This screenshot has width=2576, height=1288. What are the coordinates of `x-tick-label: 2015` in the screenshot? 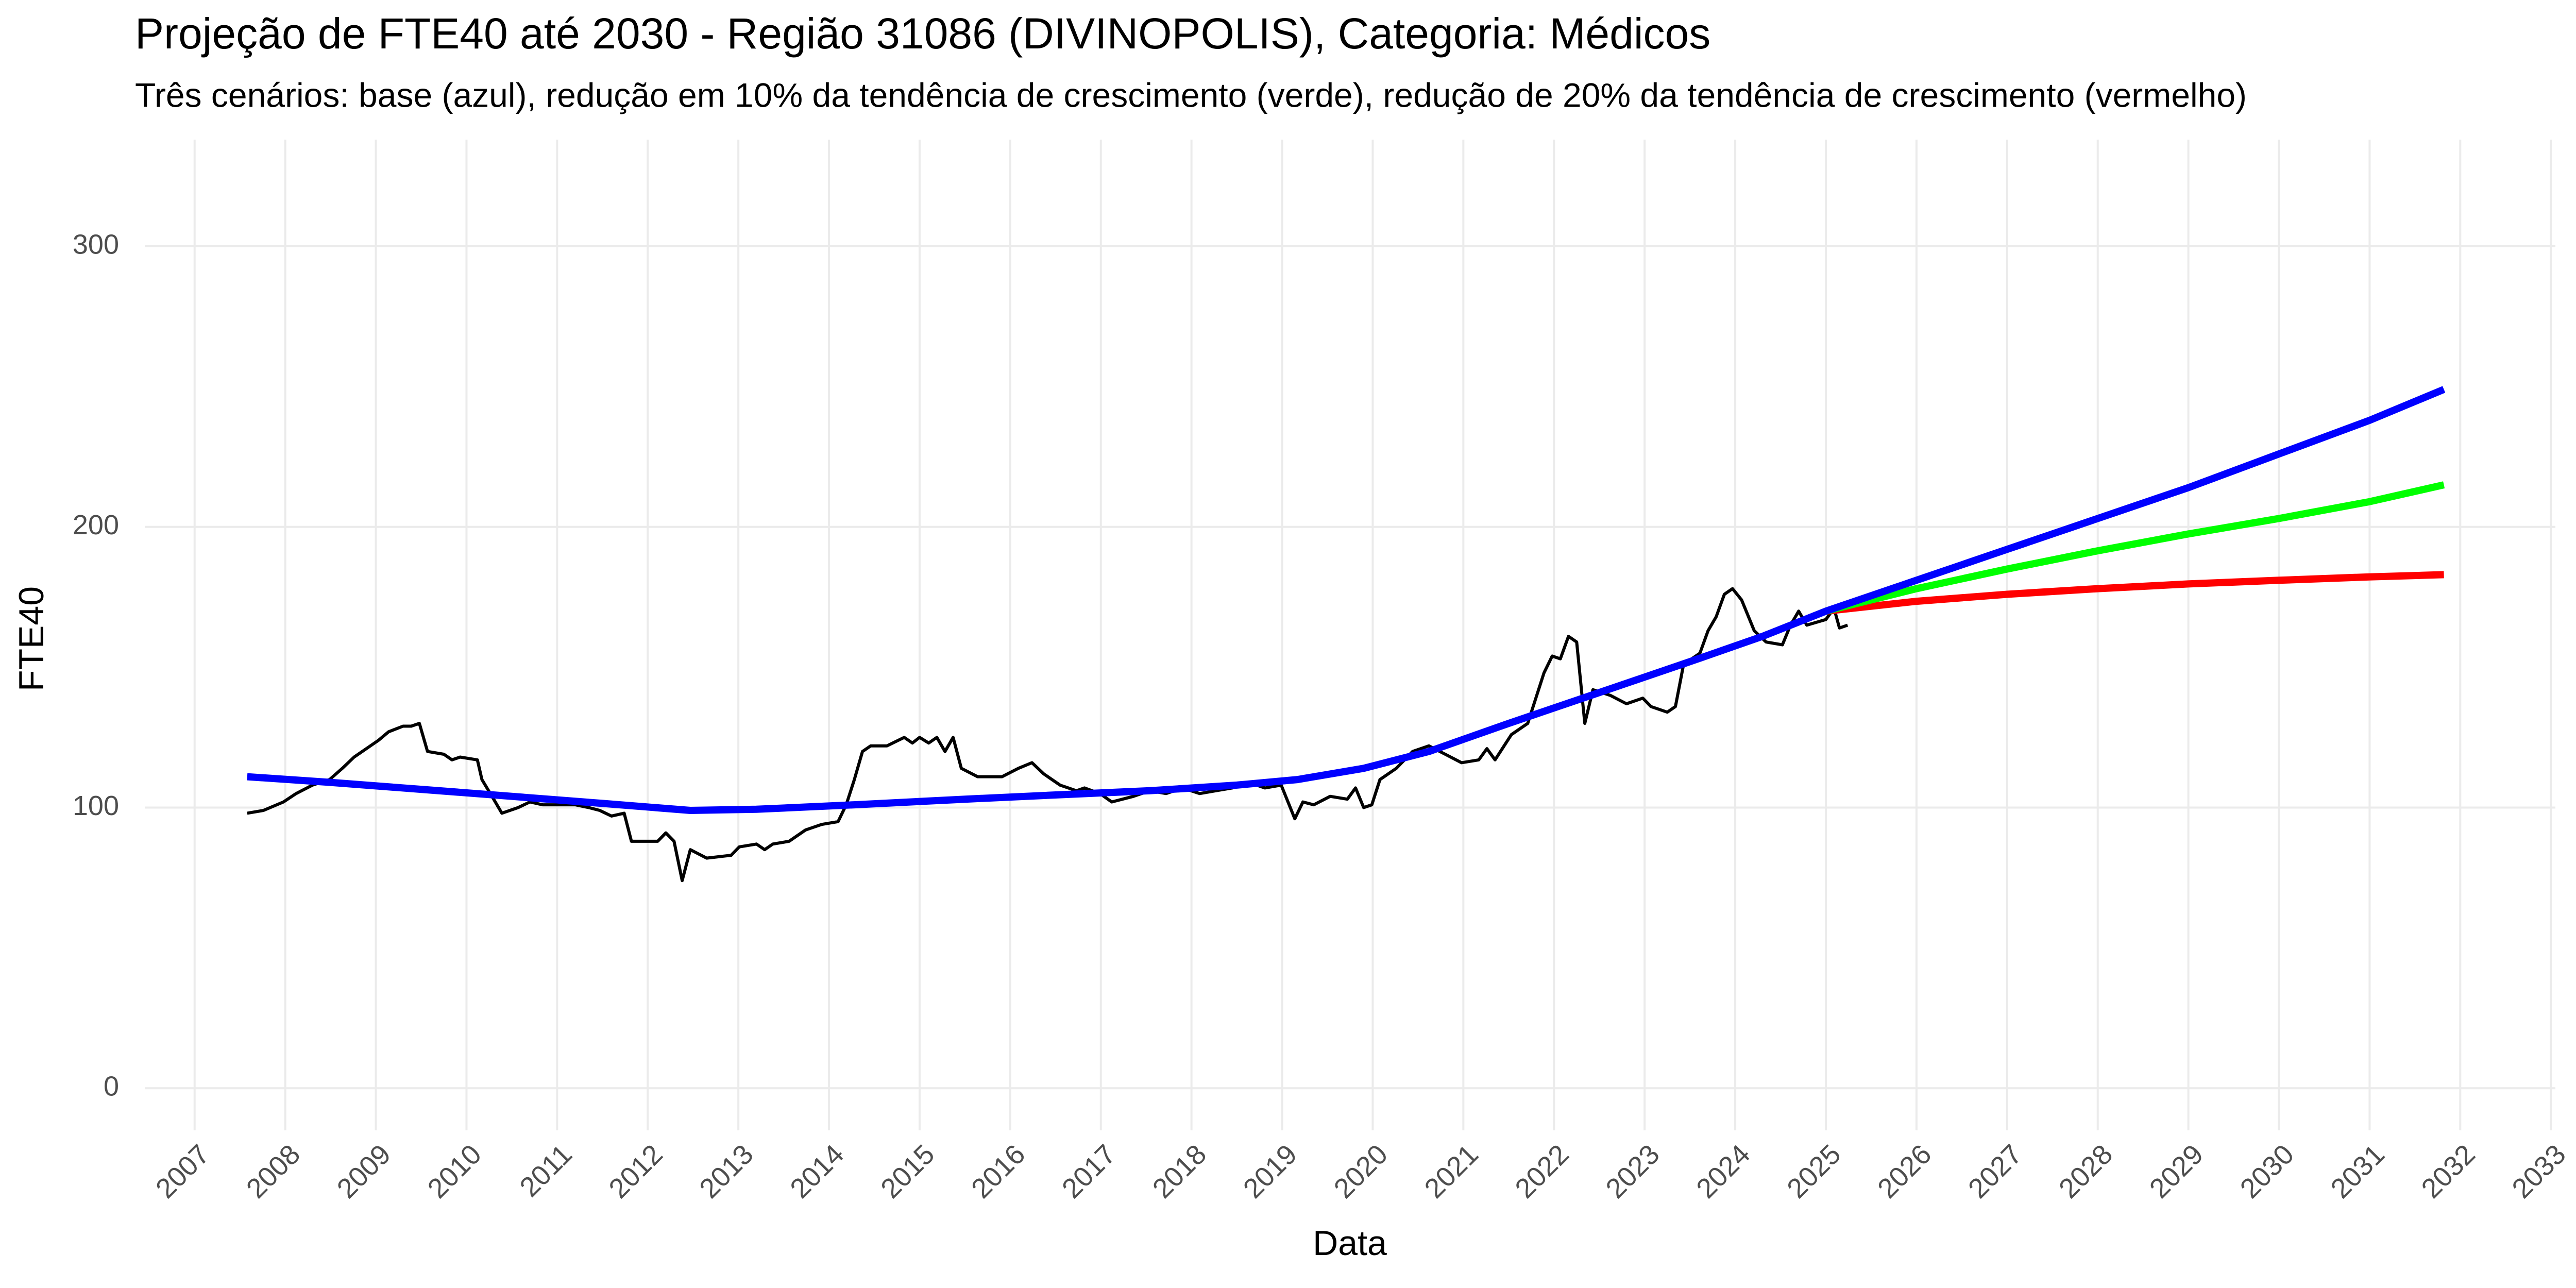 It's located at (908, 1171).